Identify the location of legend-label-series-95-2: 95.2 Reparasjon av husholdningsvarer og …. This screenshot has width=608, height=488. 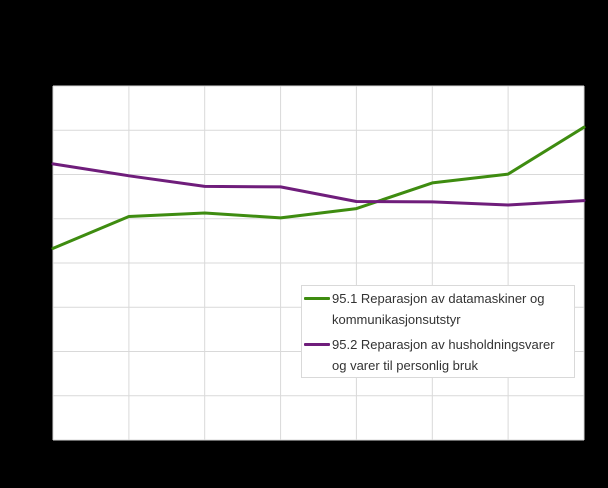
(443, 355).